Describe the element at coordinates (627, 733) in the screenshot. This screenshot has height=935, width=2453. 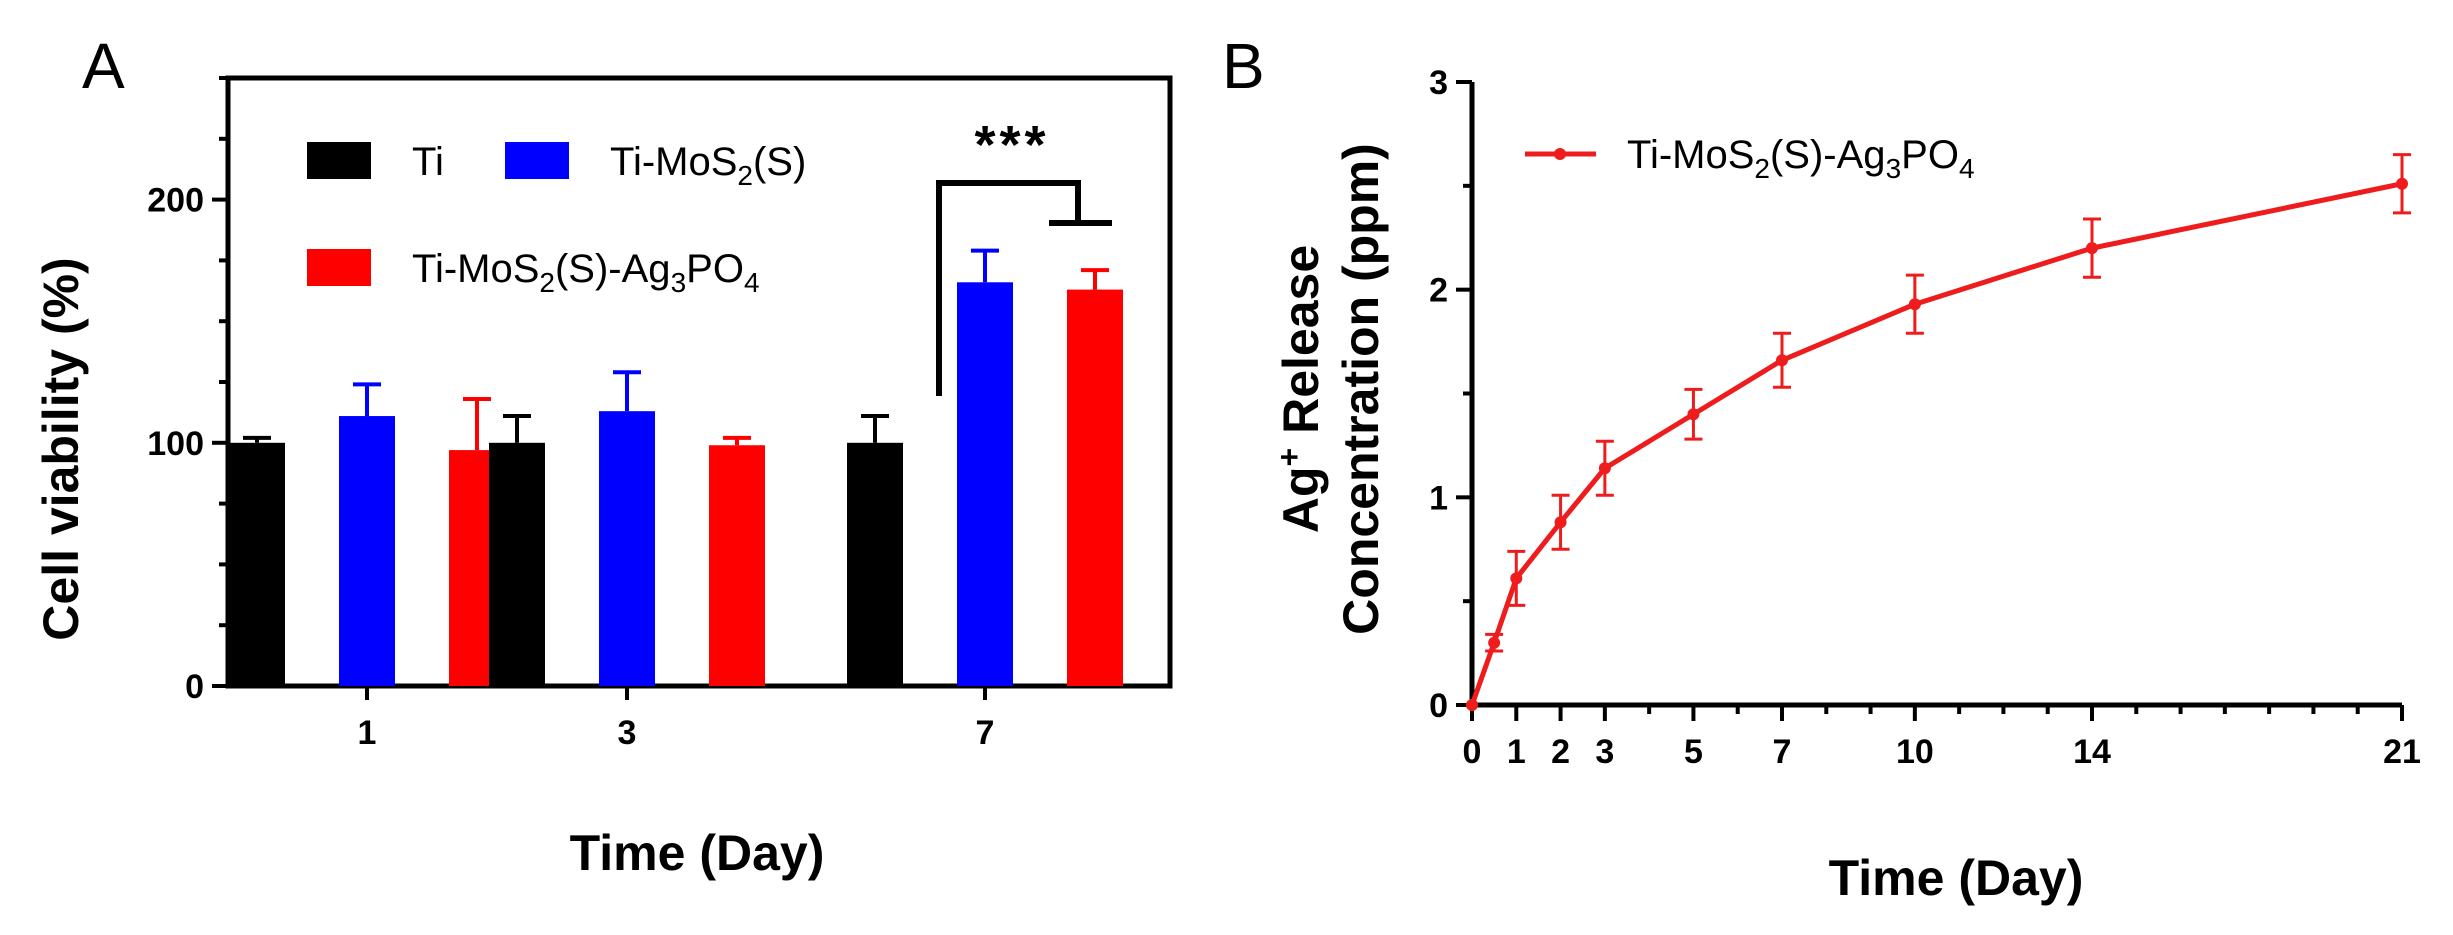
I see `panel-a-x-tick-label: 3` at that location.